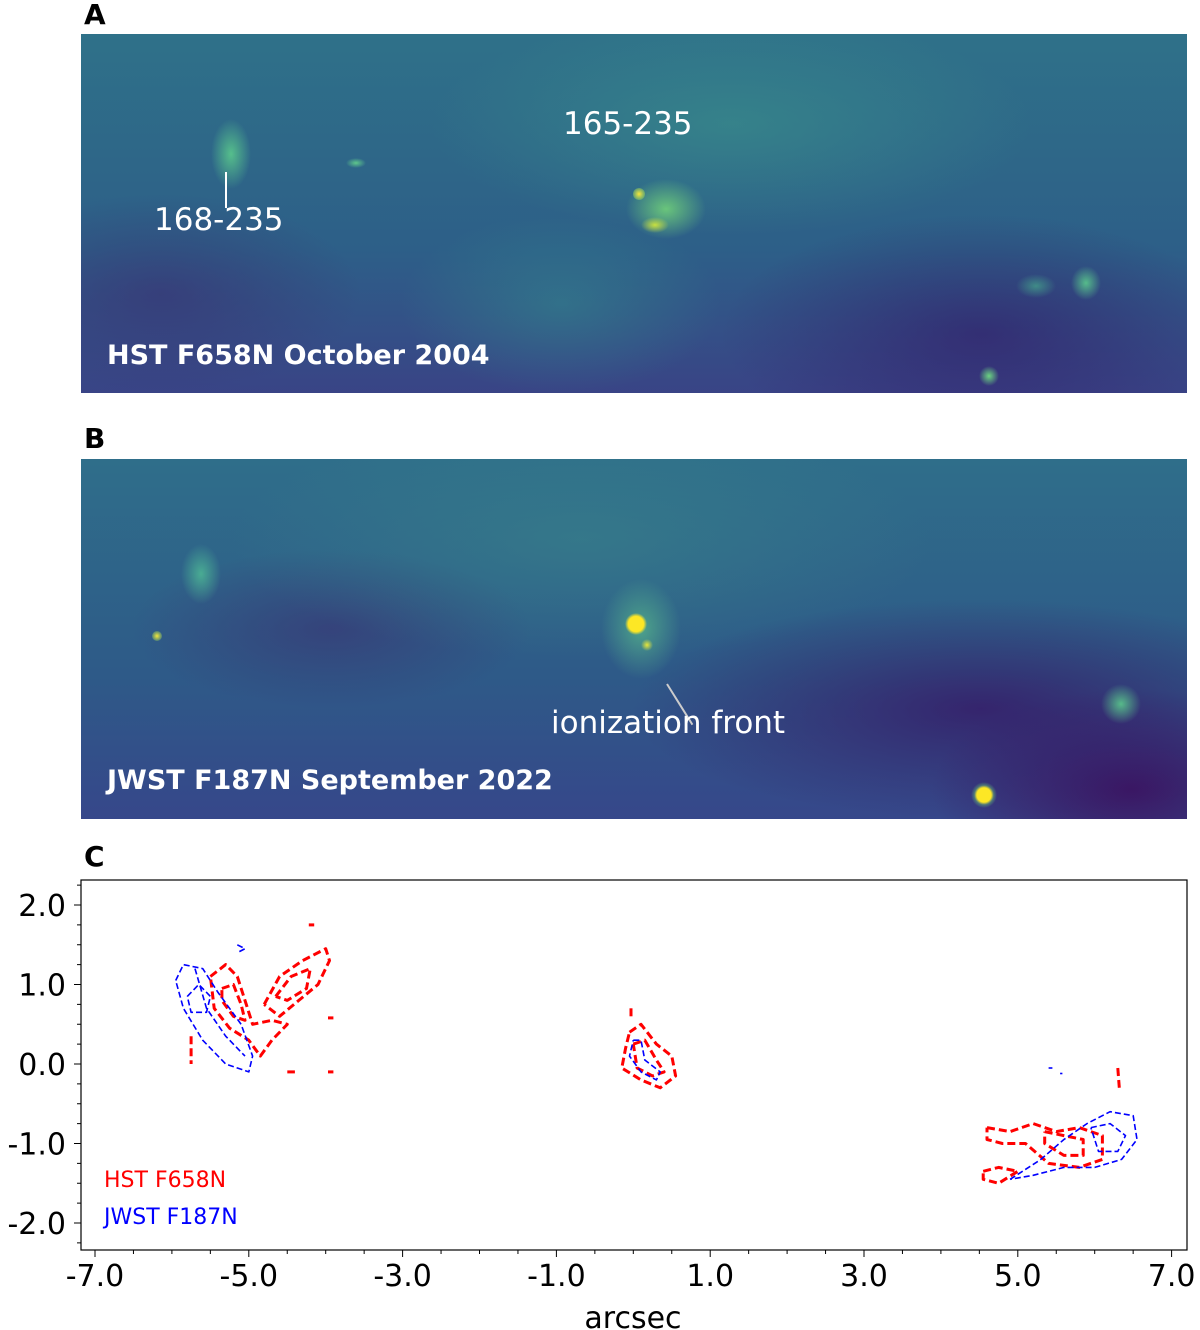 This screenshot has width=1200, height=1330. Describe the element at coordinates (710, 1276) in the screenshot. I see `x-tick-label: 1.0` at that location.